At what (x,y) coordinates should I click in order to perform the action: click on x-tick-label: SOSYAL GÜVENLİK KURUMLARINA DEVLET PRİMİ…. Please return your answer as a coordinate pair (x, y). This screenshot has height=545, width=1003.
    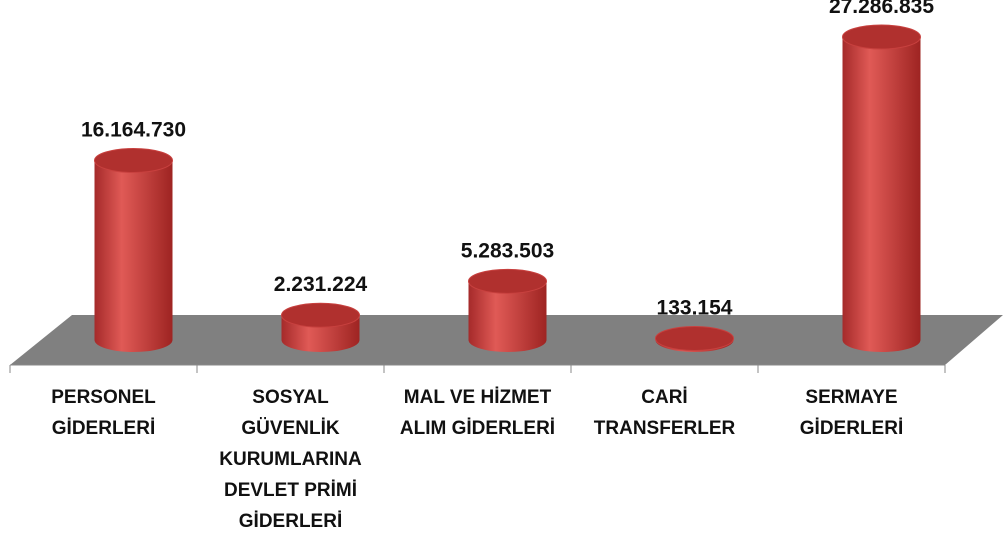
    Looking at the image, I should click on (290, 459).